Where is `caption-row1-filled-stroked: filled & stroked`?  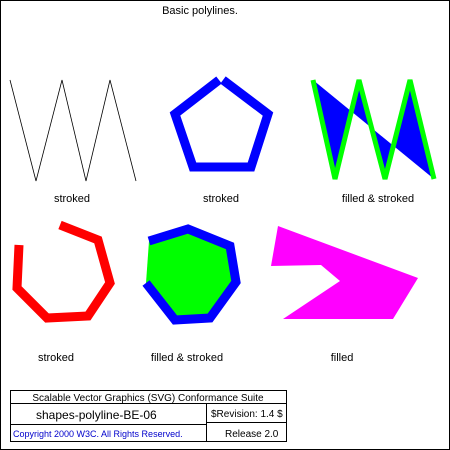 caption-row1-filled-stroked: filled & stroked is located at coordinates (378, 199).